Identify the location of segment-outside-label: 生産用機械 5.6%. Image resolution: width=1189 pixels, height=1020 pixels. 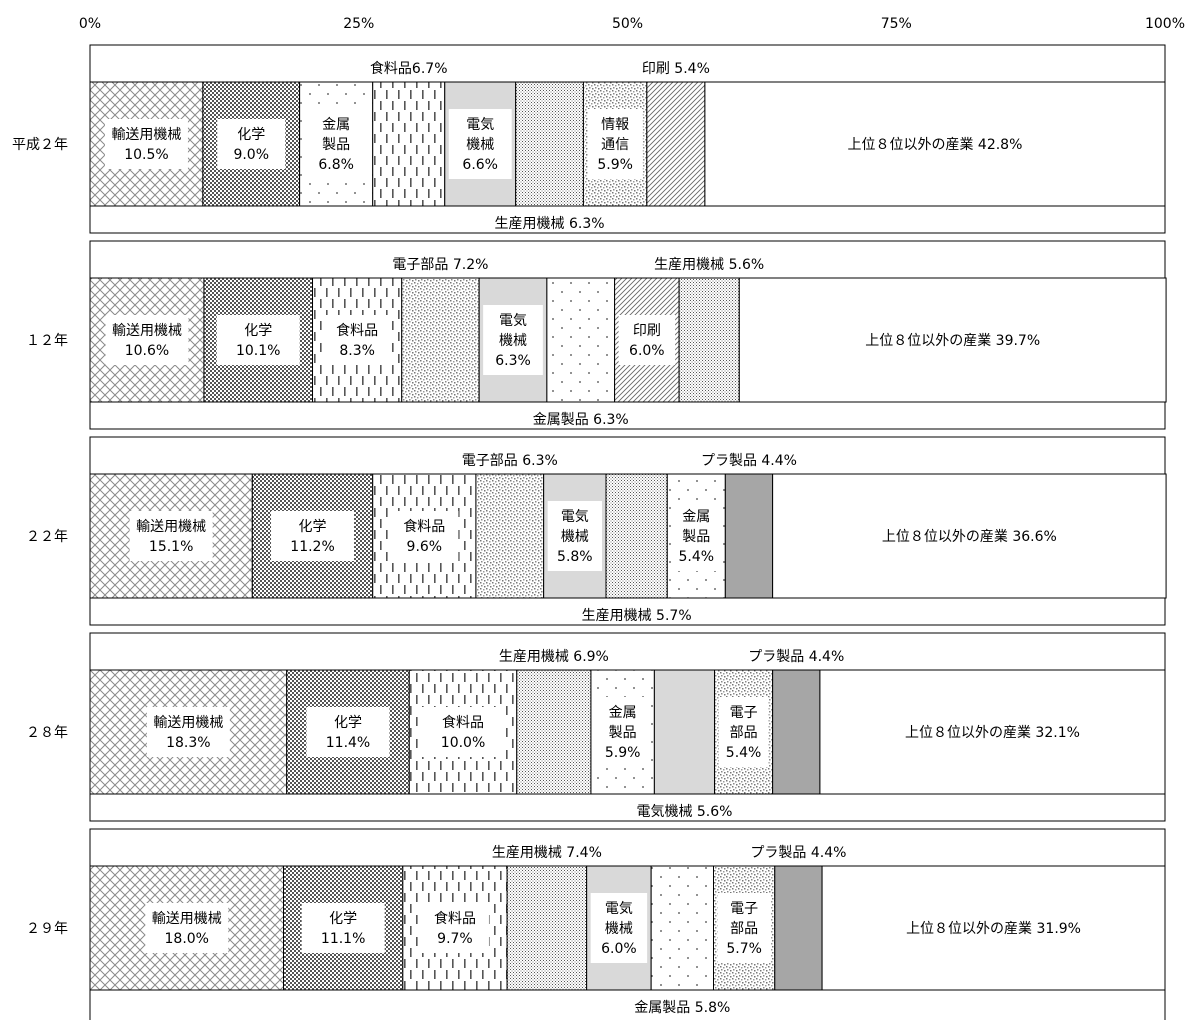
(709, 265).